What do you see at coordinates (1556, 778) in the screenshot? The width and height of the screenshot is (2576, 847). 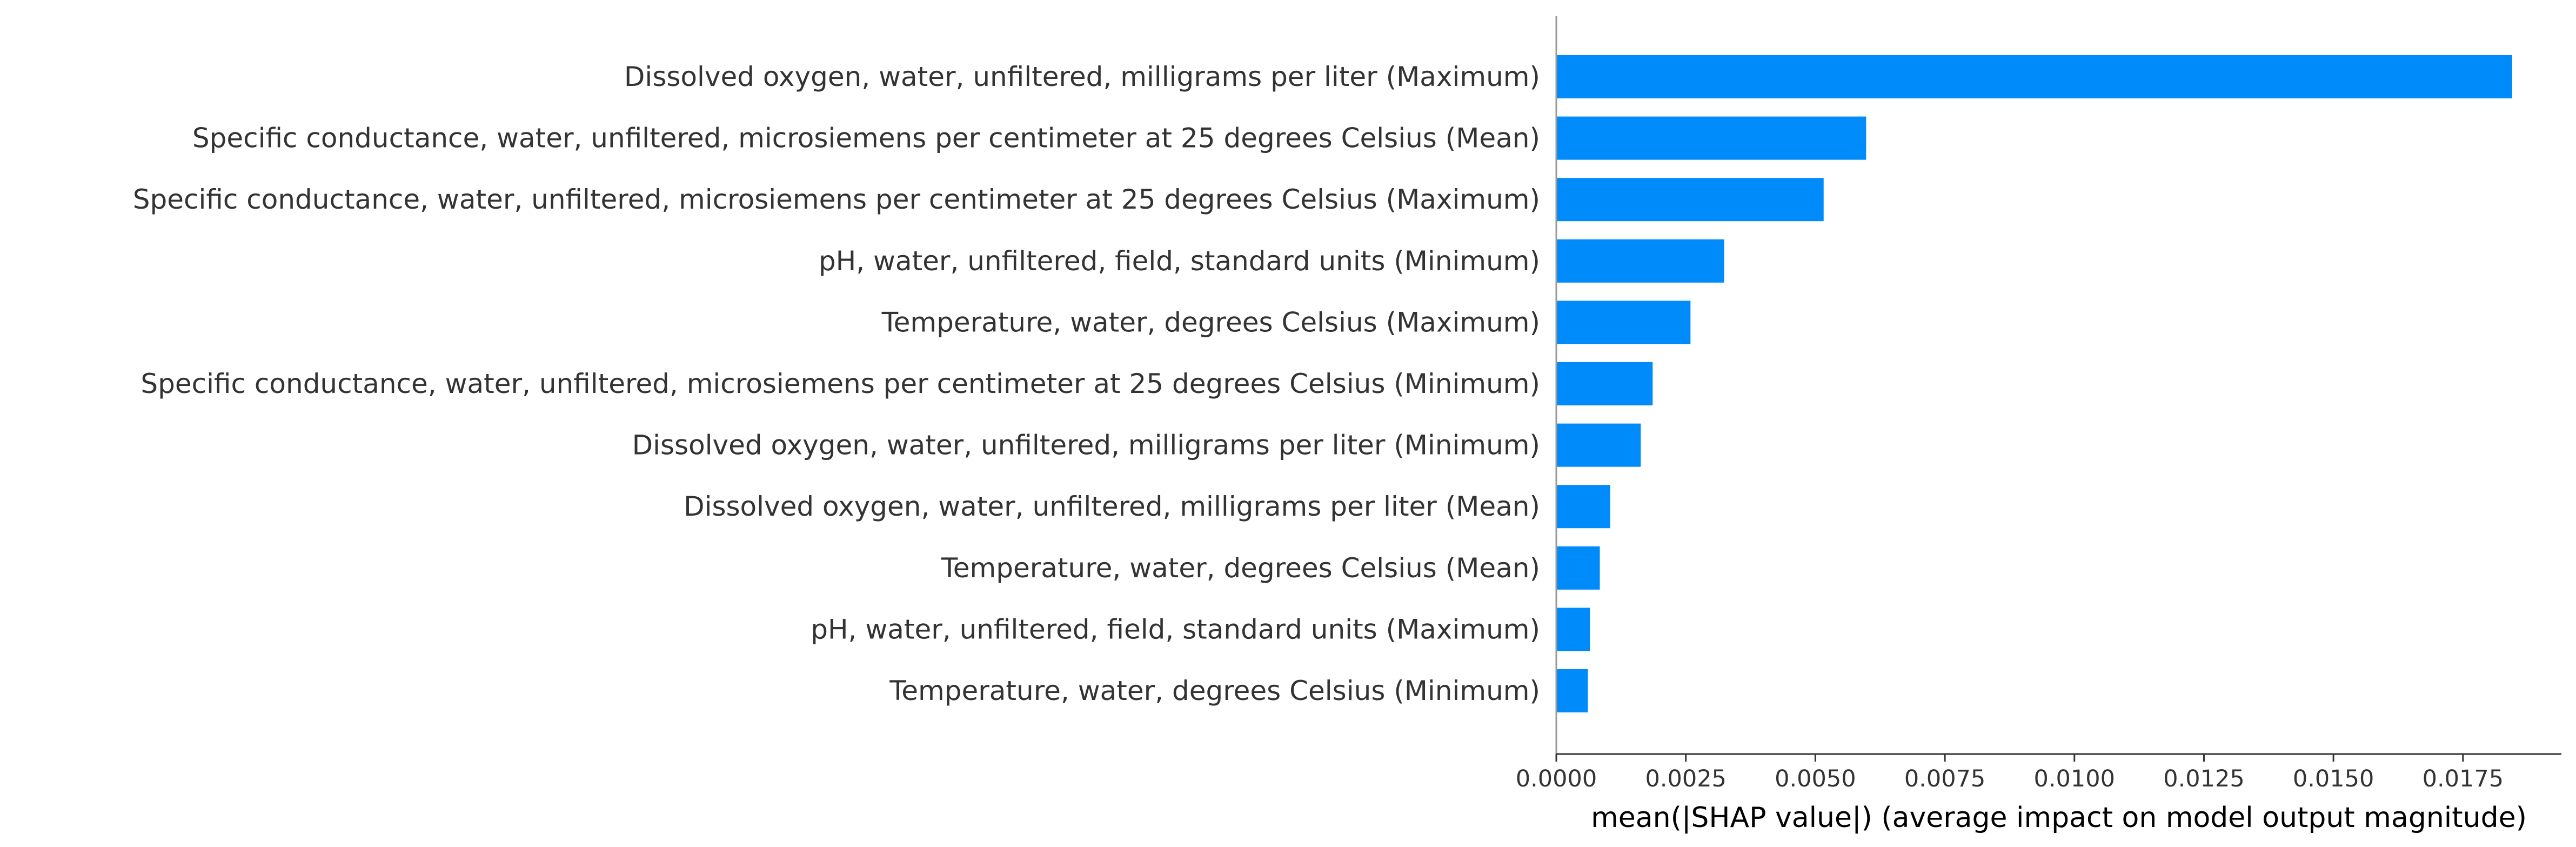 I see `x-tick-label: 0.0000` at bounding box center [1556, 778].